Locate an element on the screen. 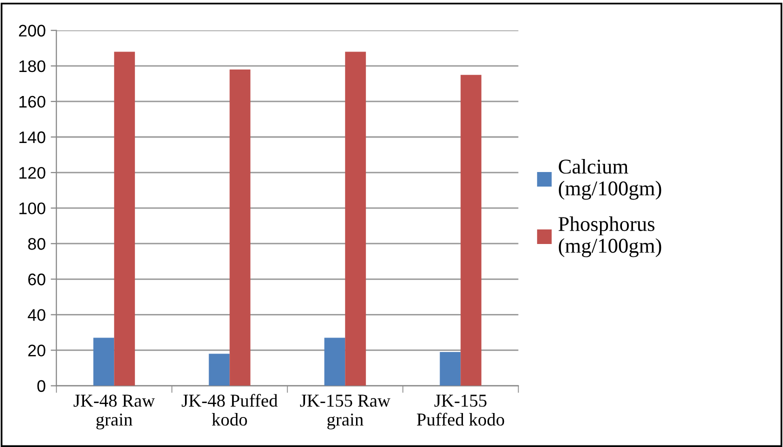 The height and width of the screenshot is (447, 783). y-tick-label: 100 is located at coordinates (32, 208).